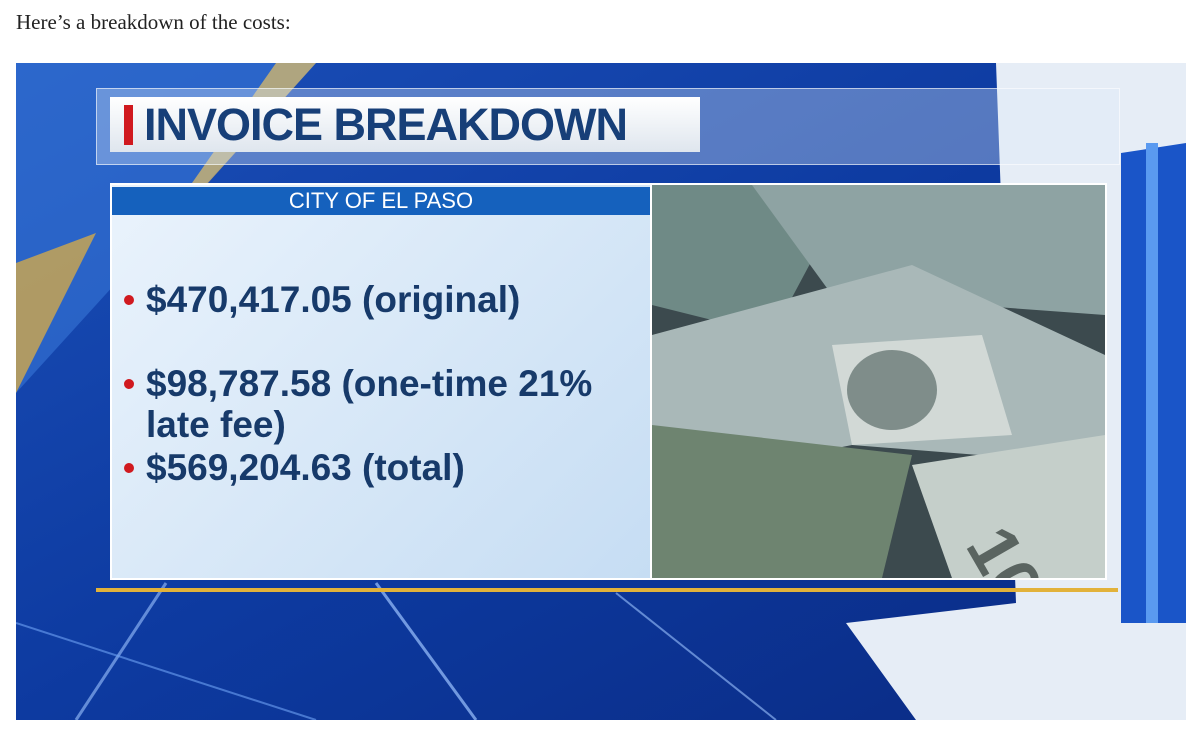 The image size is (1202, 744). Describe the element at coordinates (305, 467) in the screenshot. I see `cost-text: $569,204.63 (total)` at that location.